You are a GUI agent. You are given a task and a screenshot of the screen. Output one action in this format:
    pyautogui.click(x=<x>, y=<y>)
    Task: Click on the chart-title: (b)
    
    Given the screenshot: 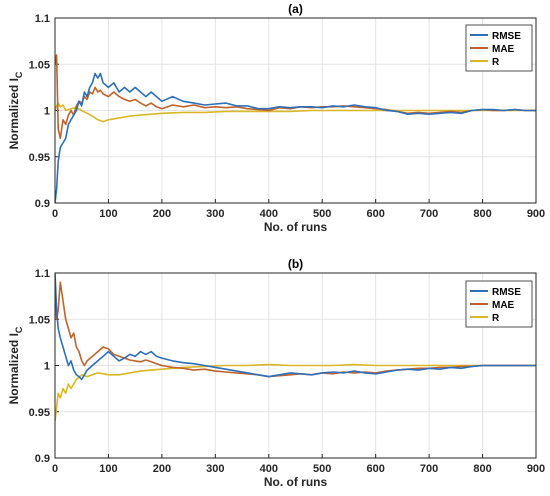 What is the action you would take?
    pyautogui.click(x=295, y=264)
    